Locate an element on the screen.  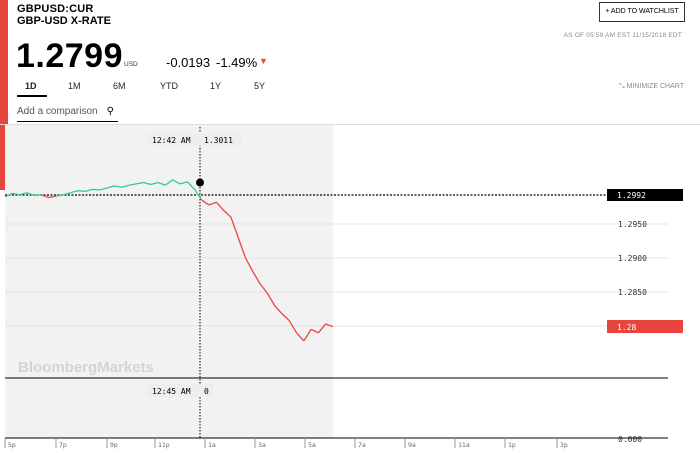
ticker-description: GBP-USD X-RATE is located at coordinates (64, 21).